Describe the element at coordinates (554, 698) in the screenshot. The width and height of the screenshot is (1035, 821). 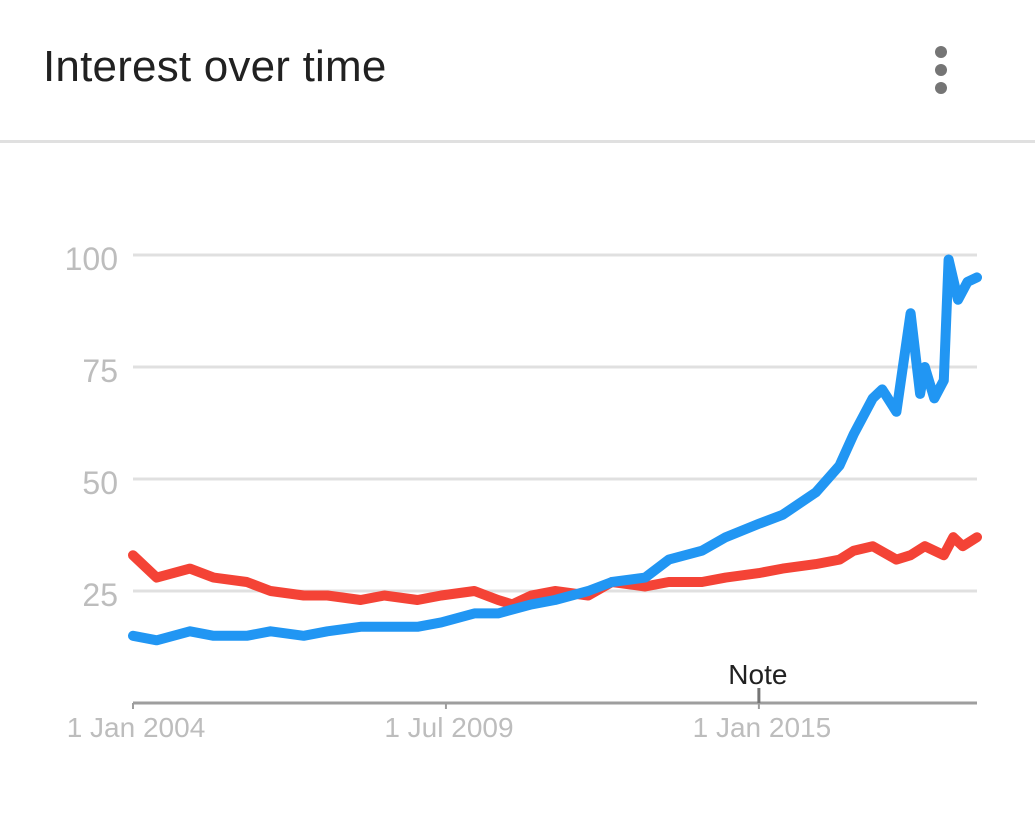
I see `axis-layer` at that location.